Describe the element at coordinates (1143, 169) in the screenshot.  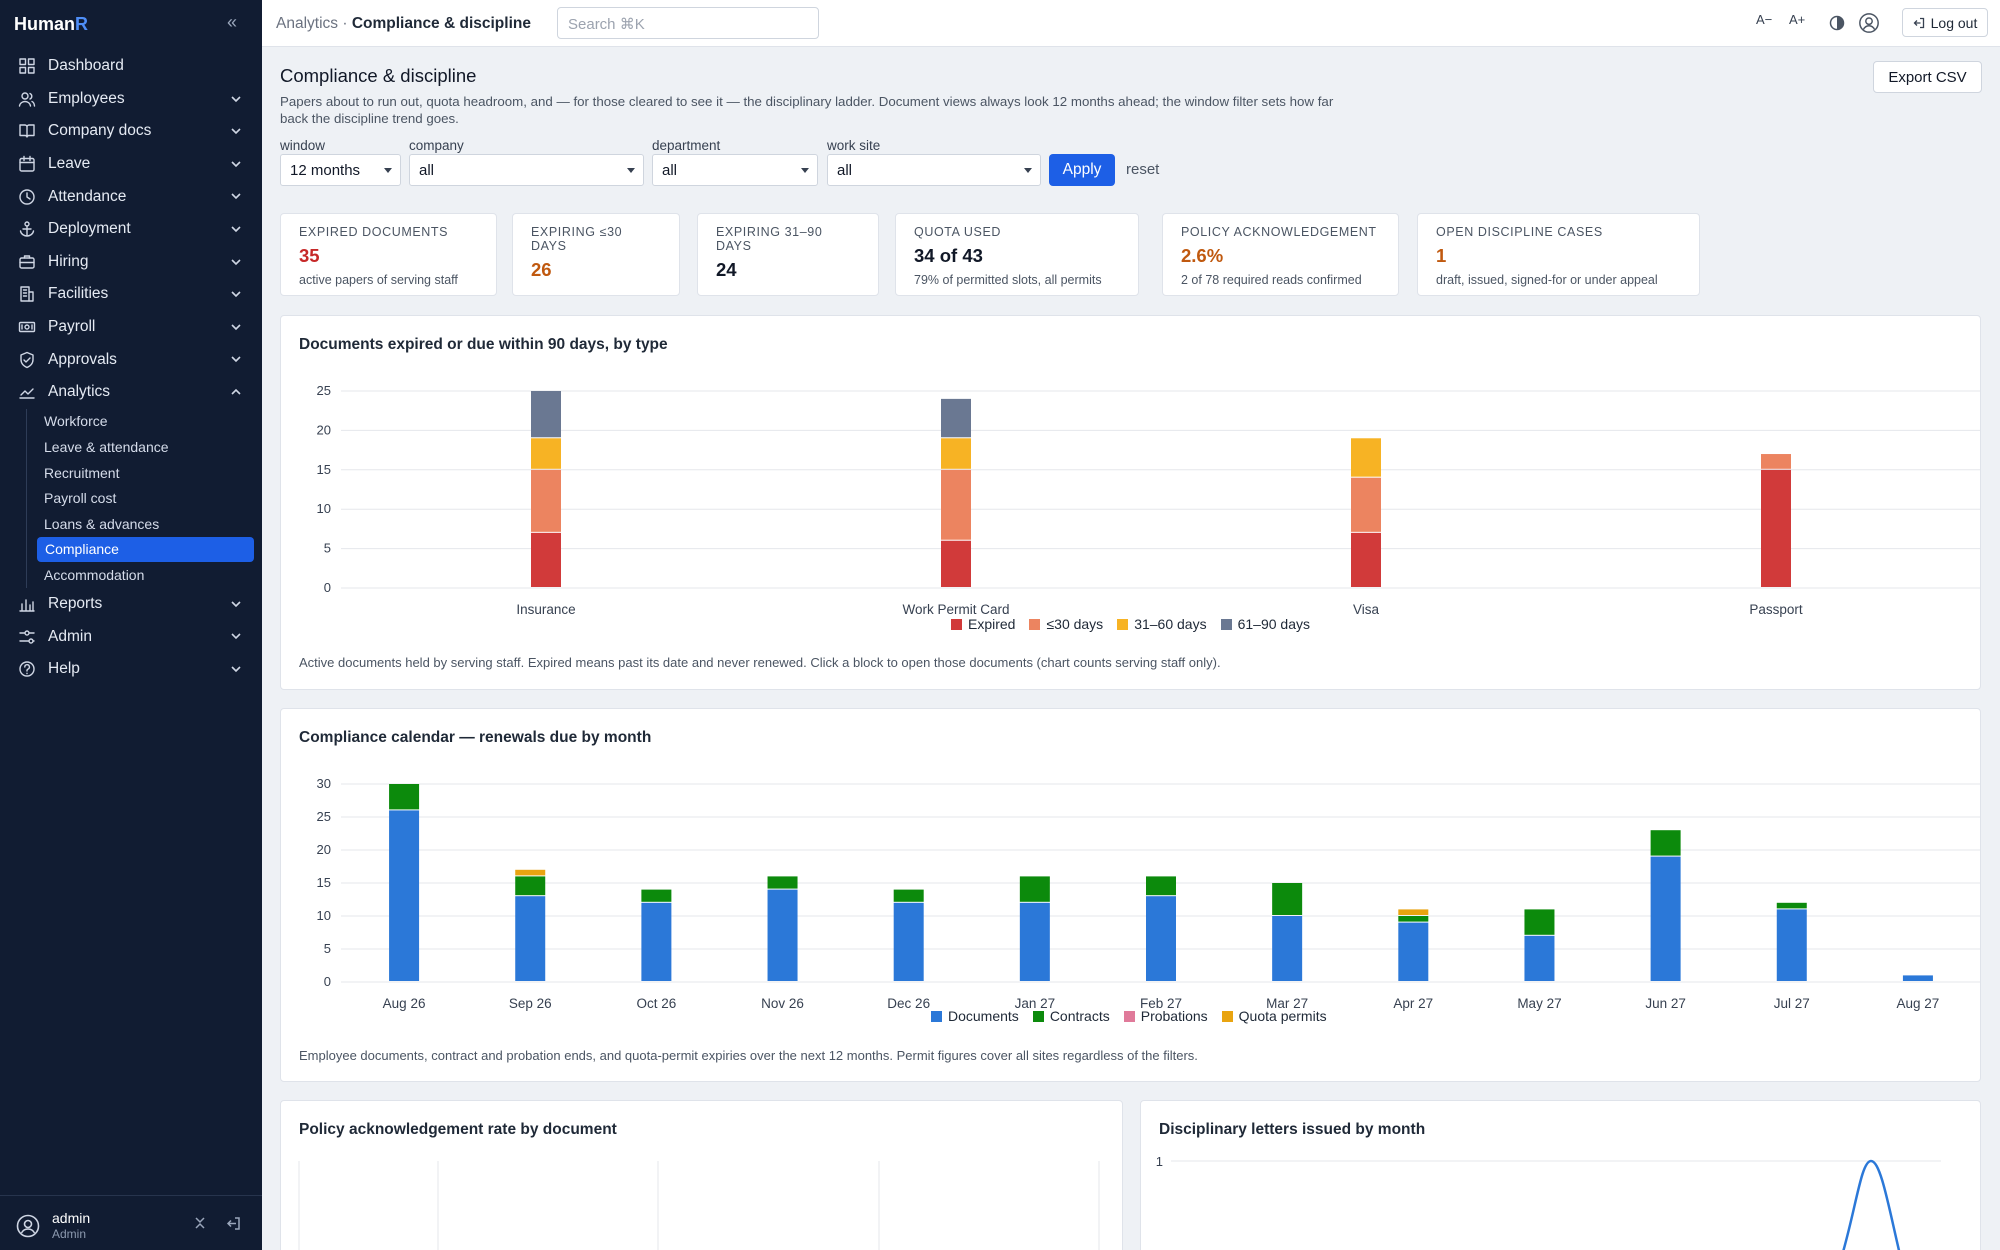
I see `reset-link: reset` at that location.